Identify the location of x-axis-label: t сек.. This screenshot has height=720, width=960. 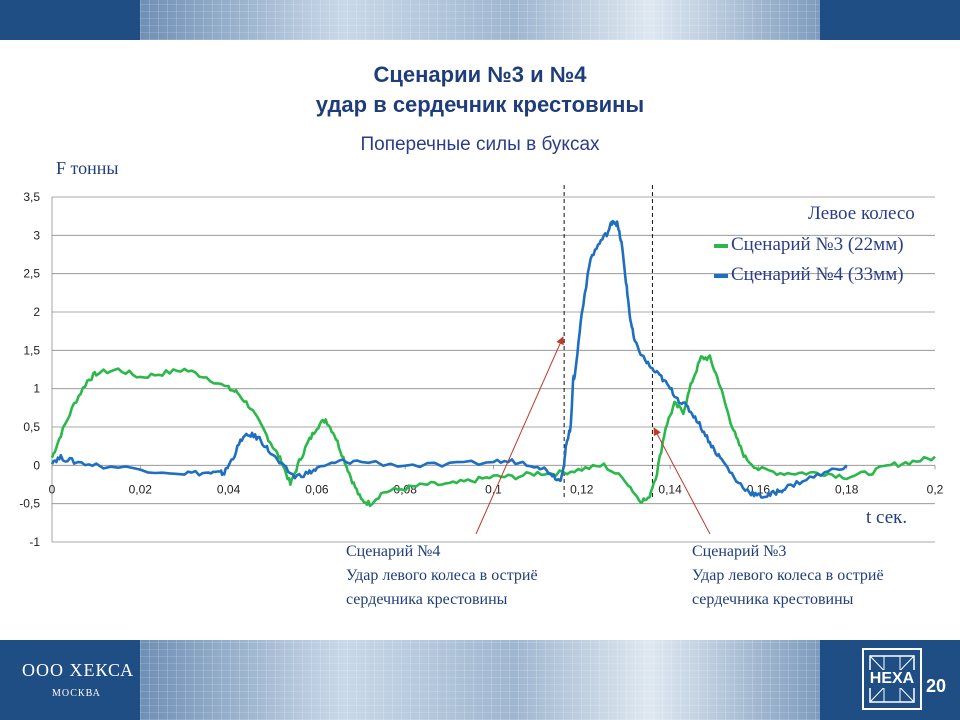
(887, 517).